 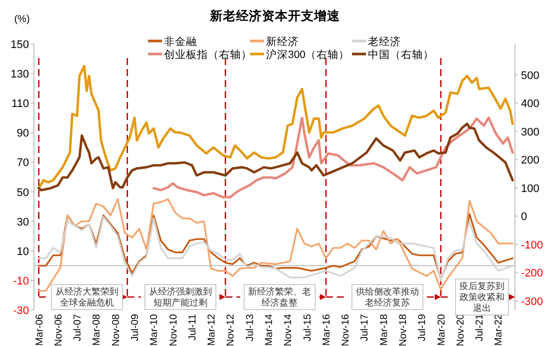 What do you see at coordinates (499, 330) in the screenshot?
I see `x-tick-label: Mar-22` at bounding box center [499, 330].